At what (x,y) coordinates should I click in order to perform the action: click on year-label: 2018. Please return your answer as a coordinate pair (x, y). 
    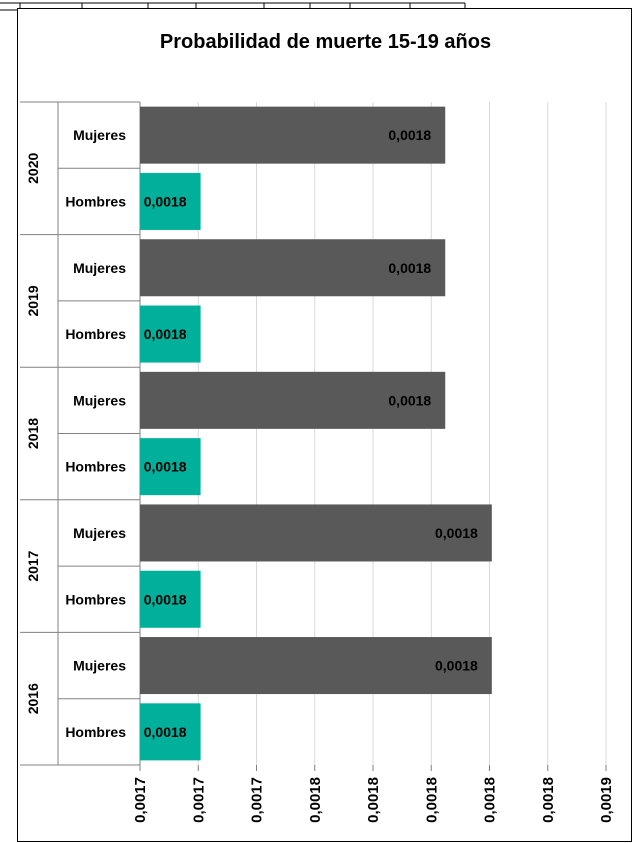
    Looking at the image, I should click on (33, 433).